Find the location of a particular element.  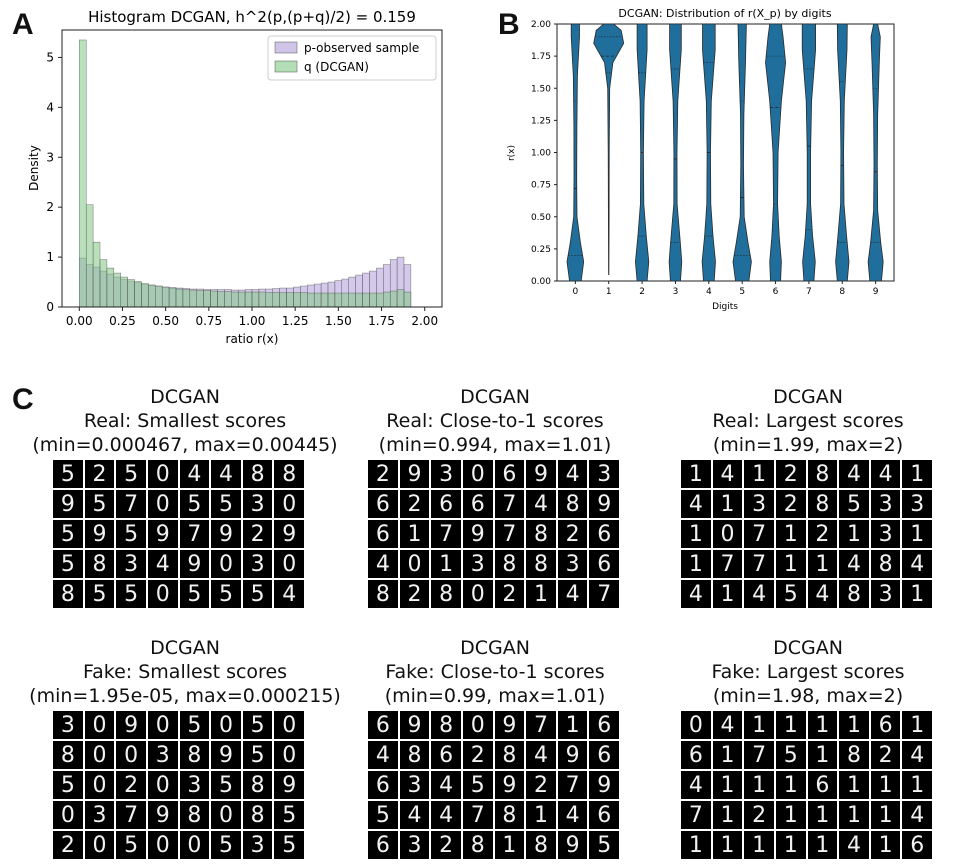

histogram-title: Histogram DCGAN, h^2(p,(p+q)/2) = 0.159 is located at coordinates (252, 17).